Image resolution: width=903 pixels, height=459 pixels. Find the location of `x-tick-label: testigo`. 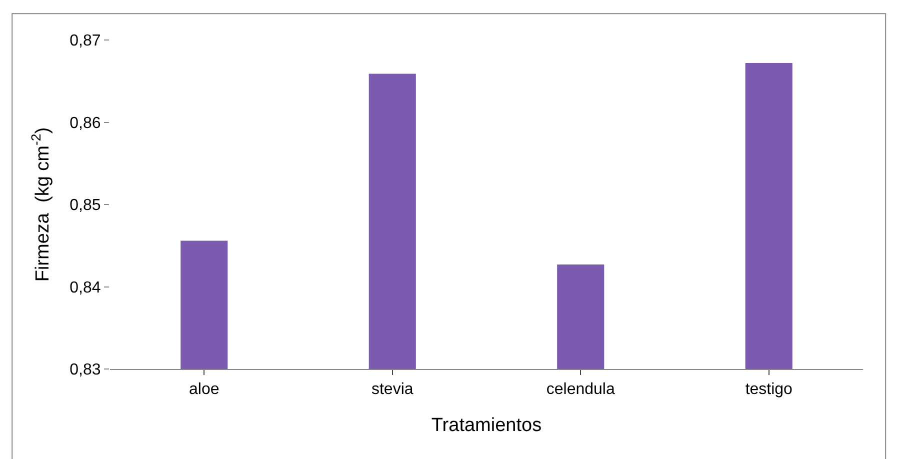

x-tick-label: testigo is located at coordinates (769, 389).